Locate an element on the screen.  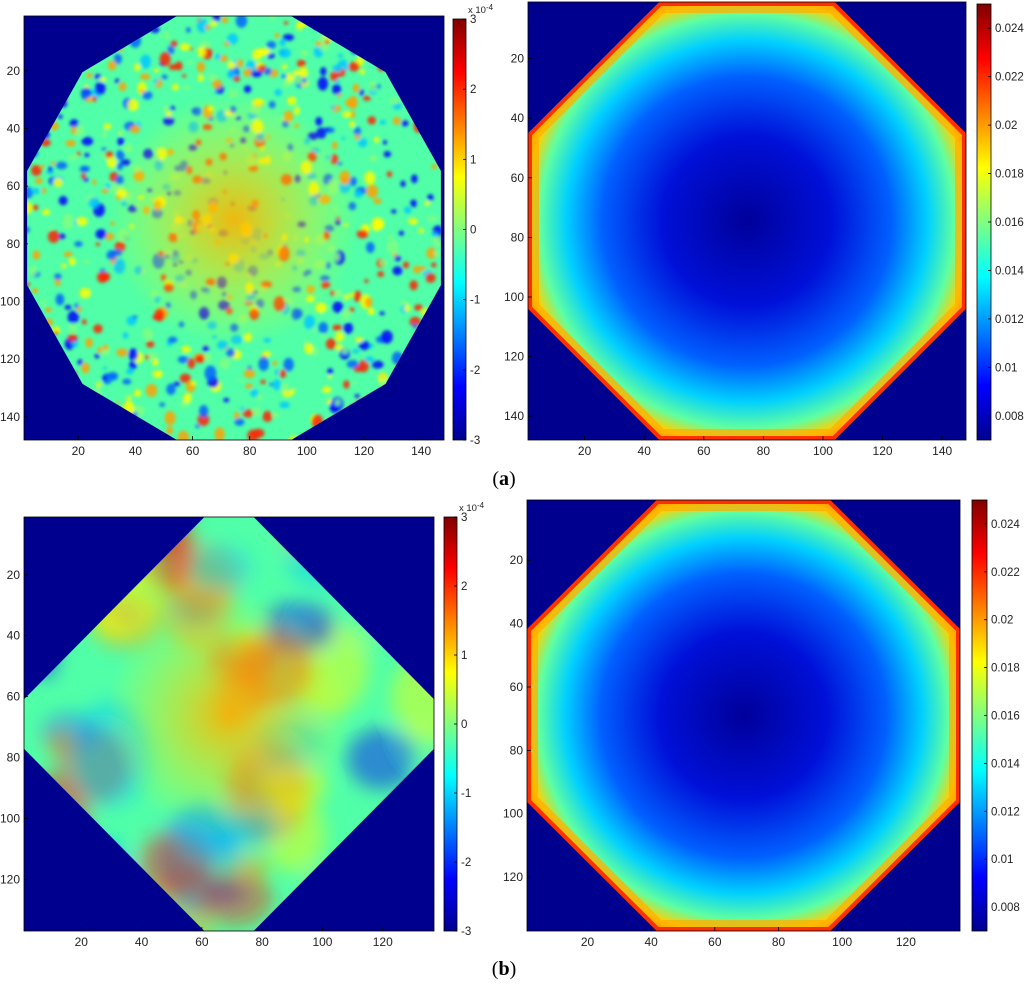
subfigure-label-a: (a) is located at coordinates (504, 479).